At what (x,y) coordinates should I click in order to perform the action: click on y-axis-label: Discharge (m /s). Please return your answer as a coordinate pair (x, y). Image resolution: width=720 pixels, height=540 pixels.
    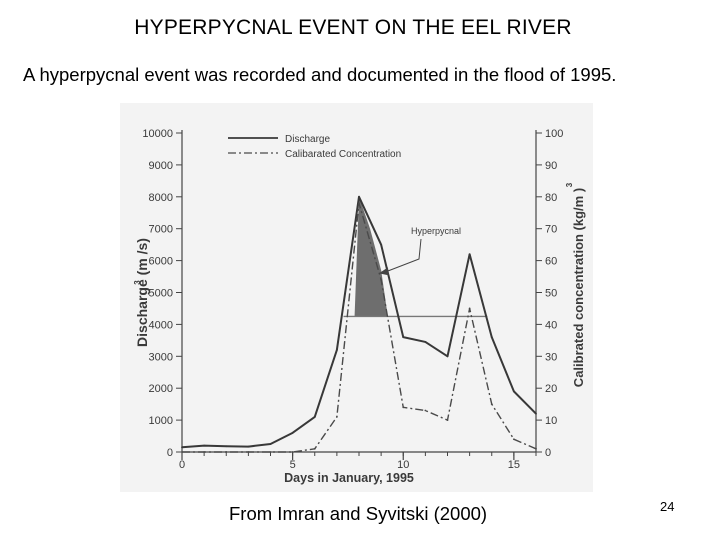
    Looking at the image, I should click on (142, 292).